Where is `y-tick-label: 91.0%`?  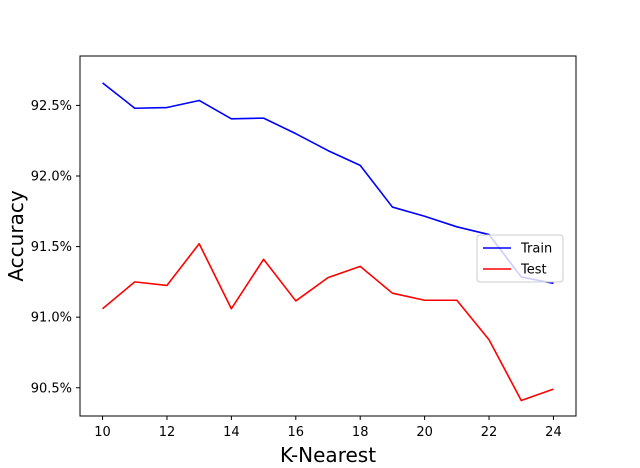
y-tick-label: 91.0% is located at coordinates (51, 318).